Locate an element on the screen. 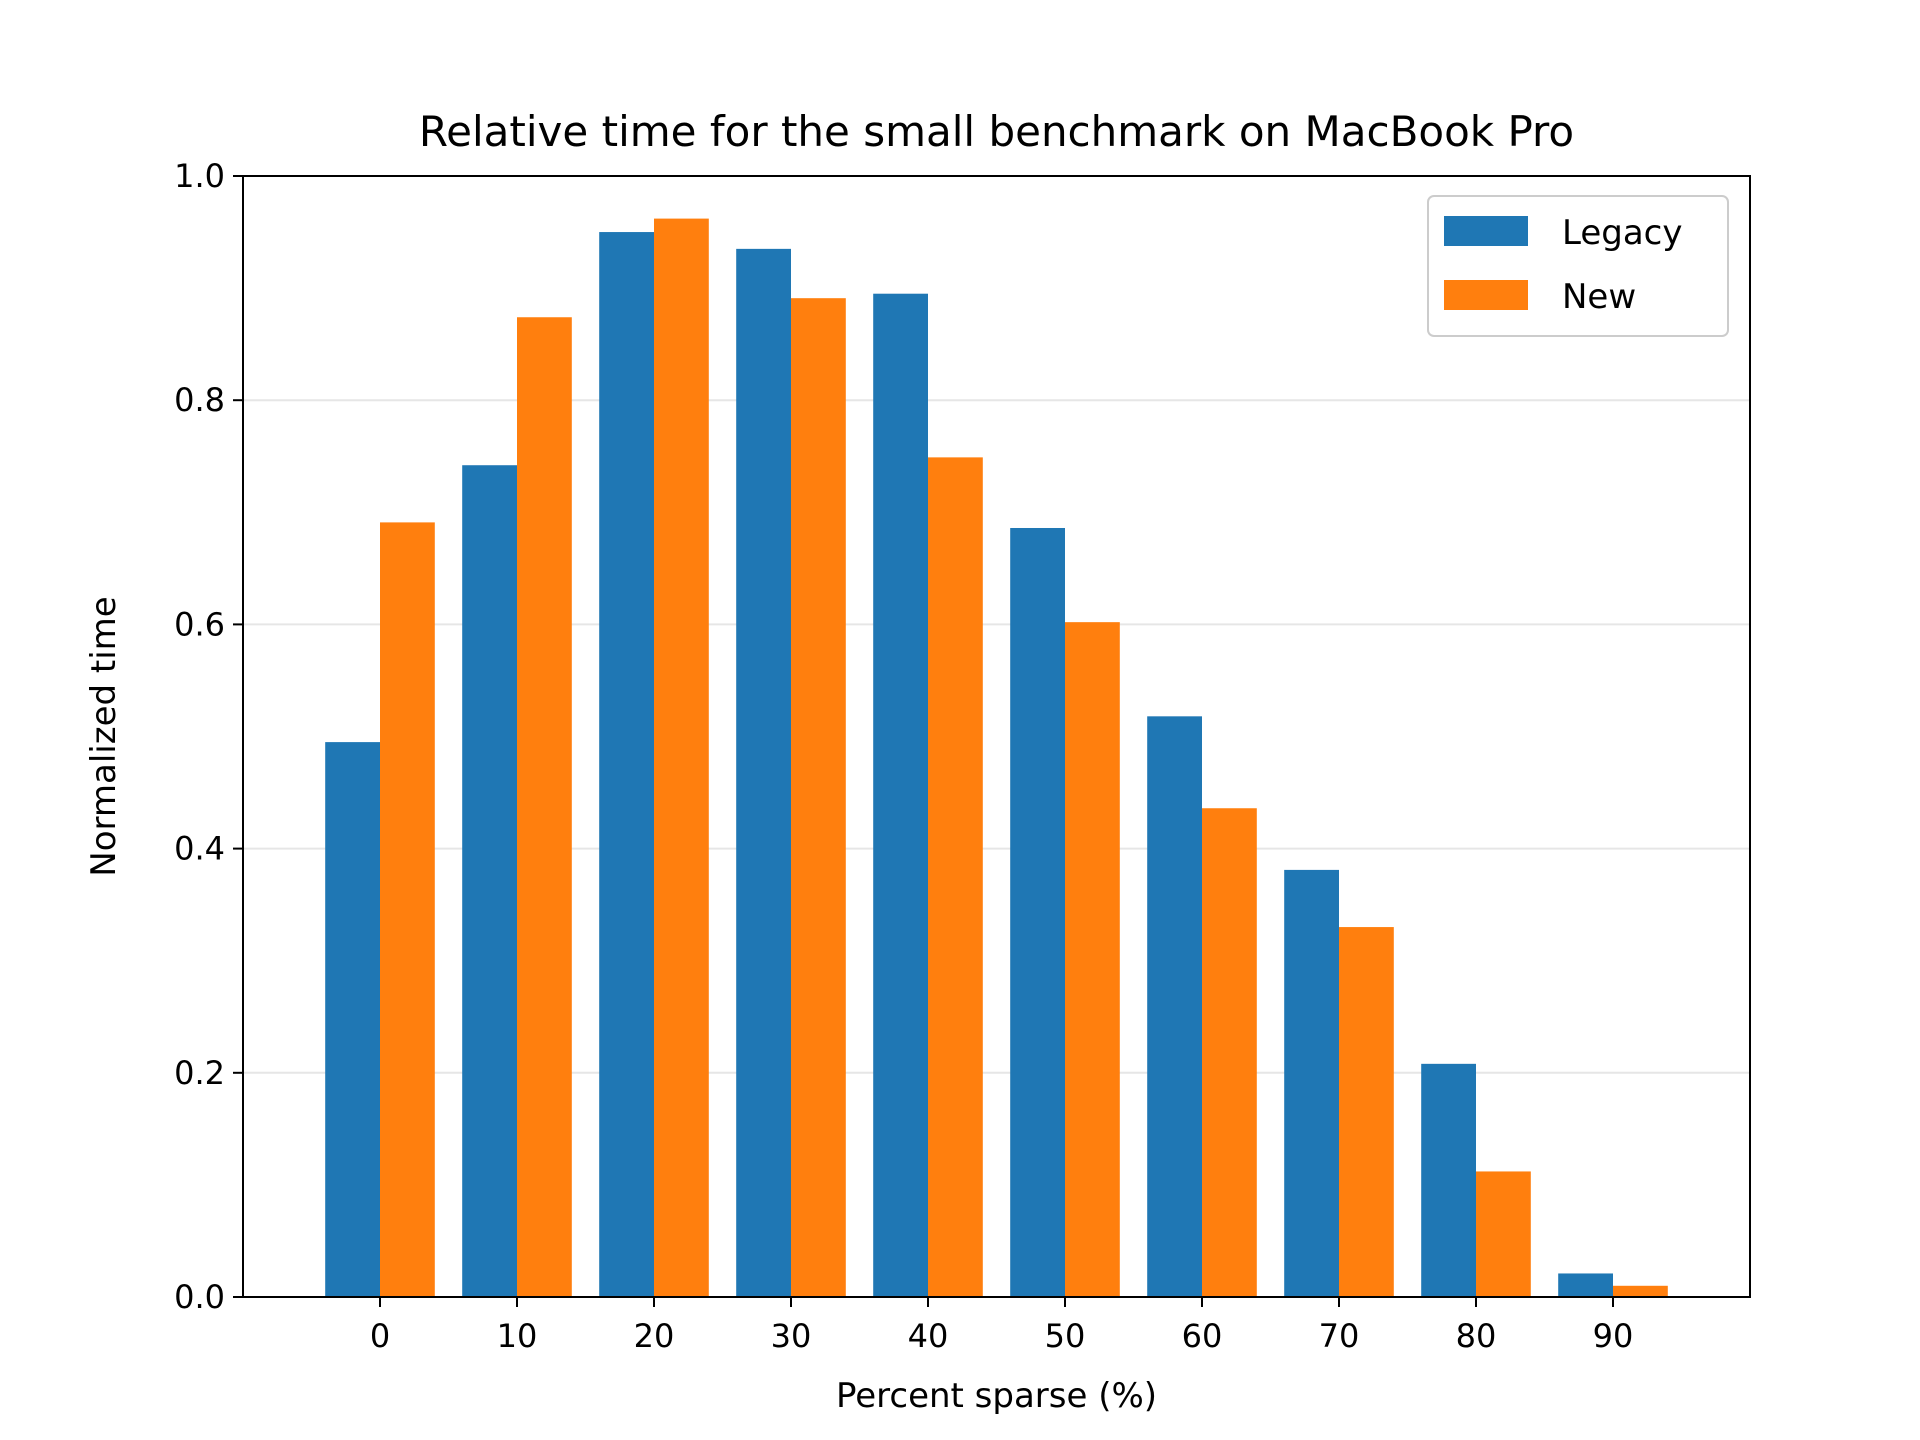 The height and width of the screenshot is (1440, 1920). legend-swatch-new is located at coordinates (1486, 295).